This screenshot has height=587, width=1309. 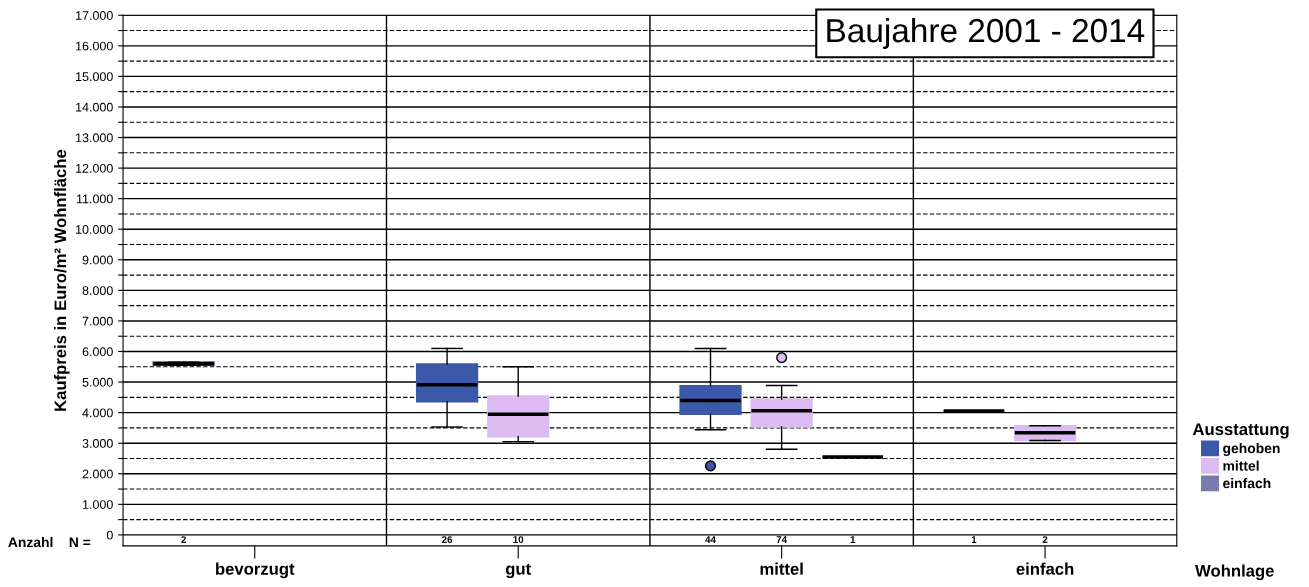 What do you see at coordinates (94, 138) in the screenshot?
I see `y-tick-label: 13.000` at bounding box center [94, 138].